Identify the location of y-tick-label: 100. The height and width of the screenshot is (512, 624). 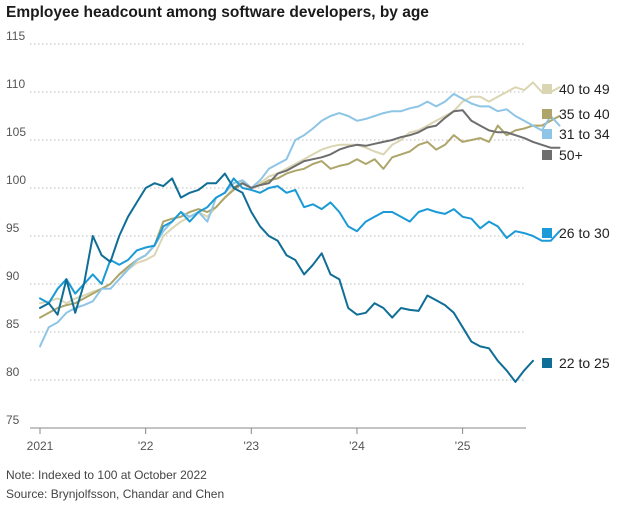
(16, 180).